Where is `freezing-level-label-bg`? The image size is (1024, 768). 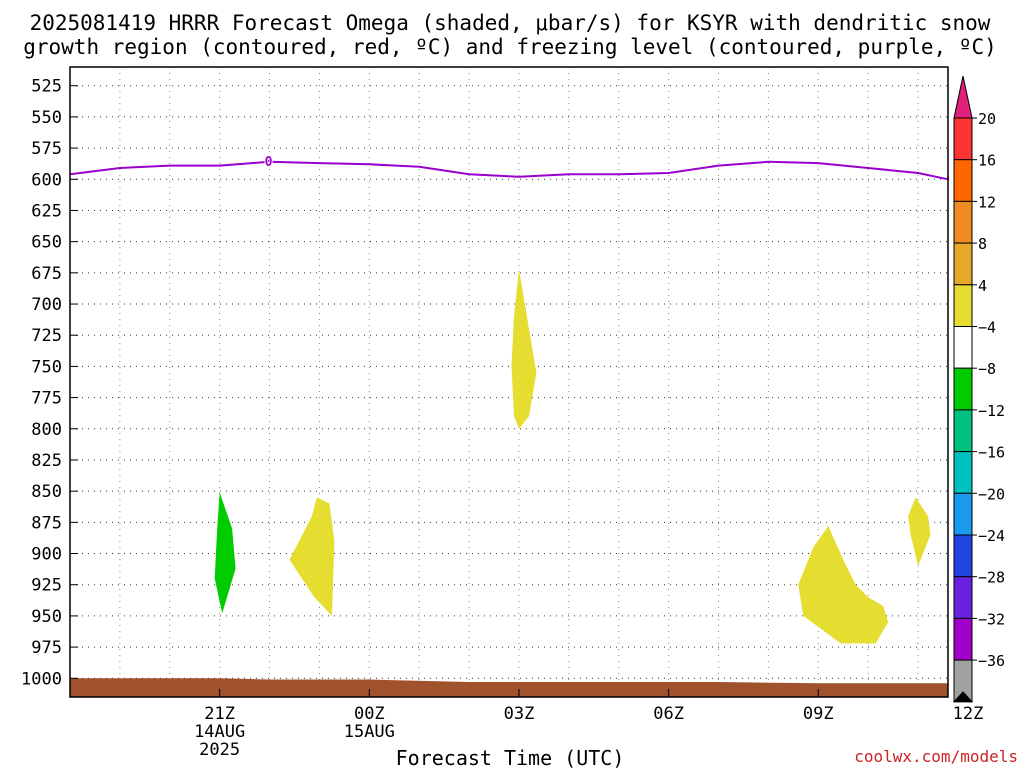 freezing-level-label-bg is located at coordinates (268, 159).